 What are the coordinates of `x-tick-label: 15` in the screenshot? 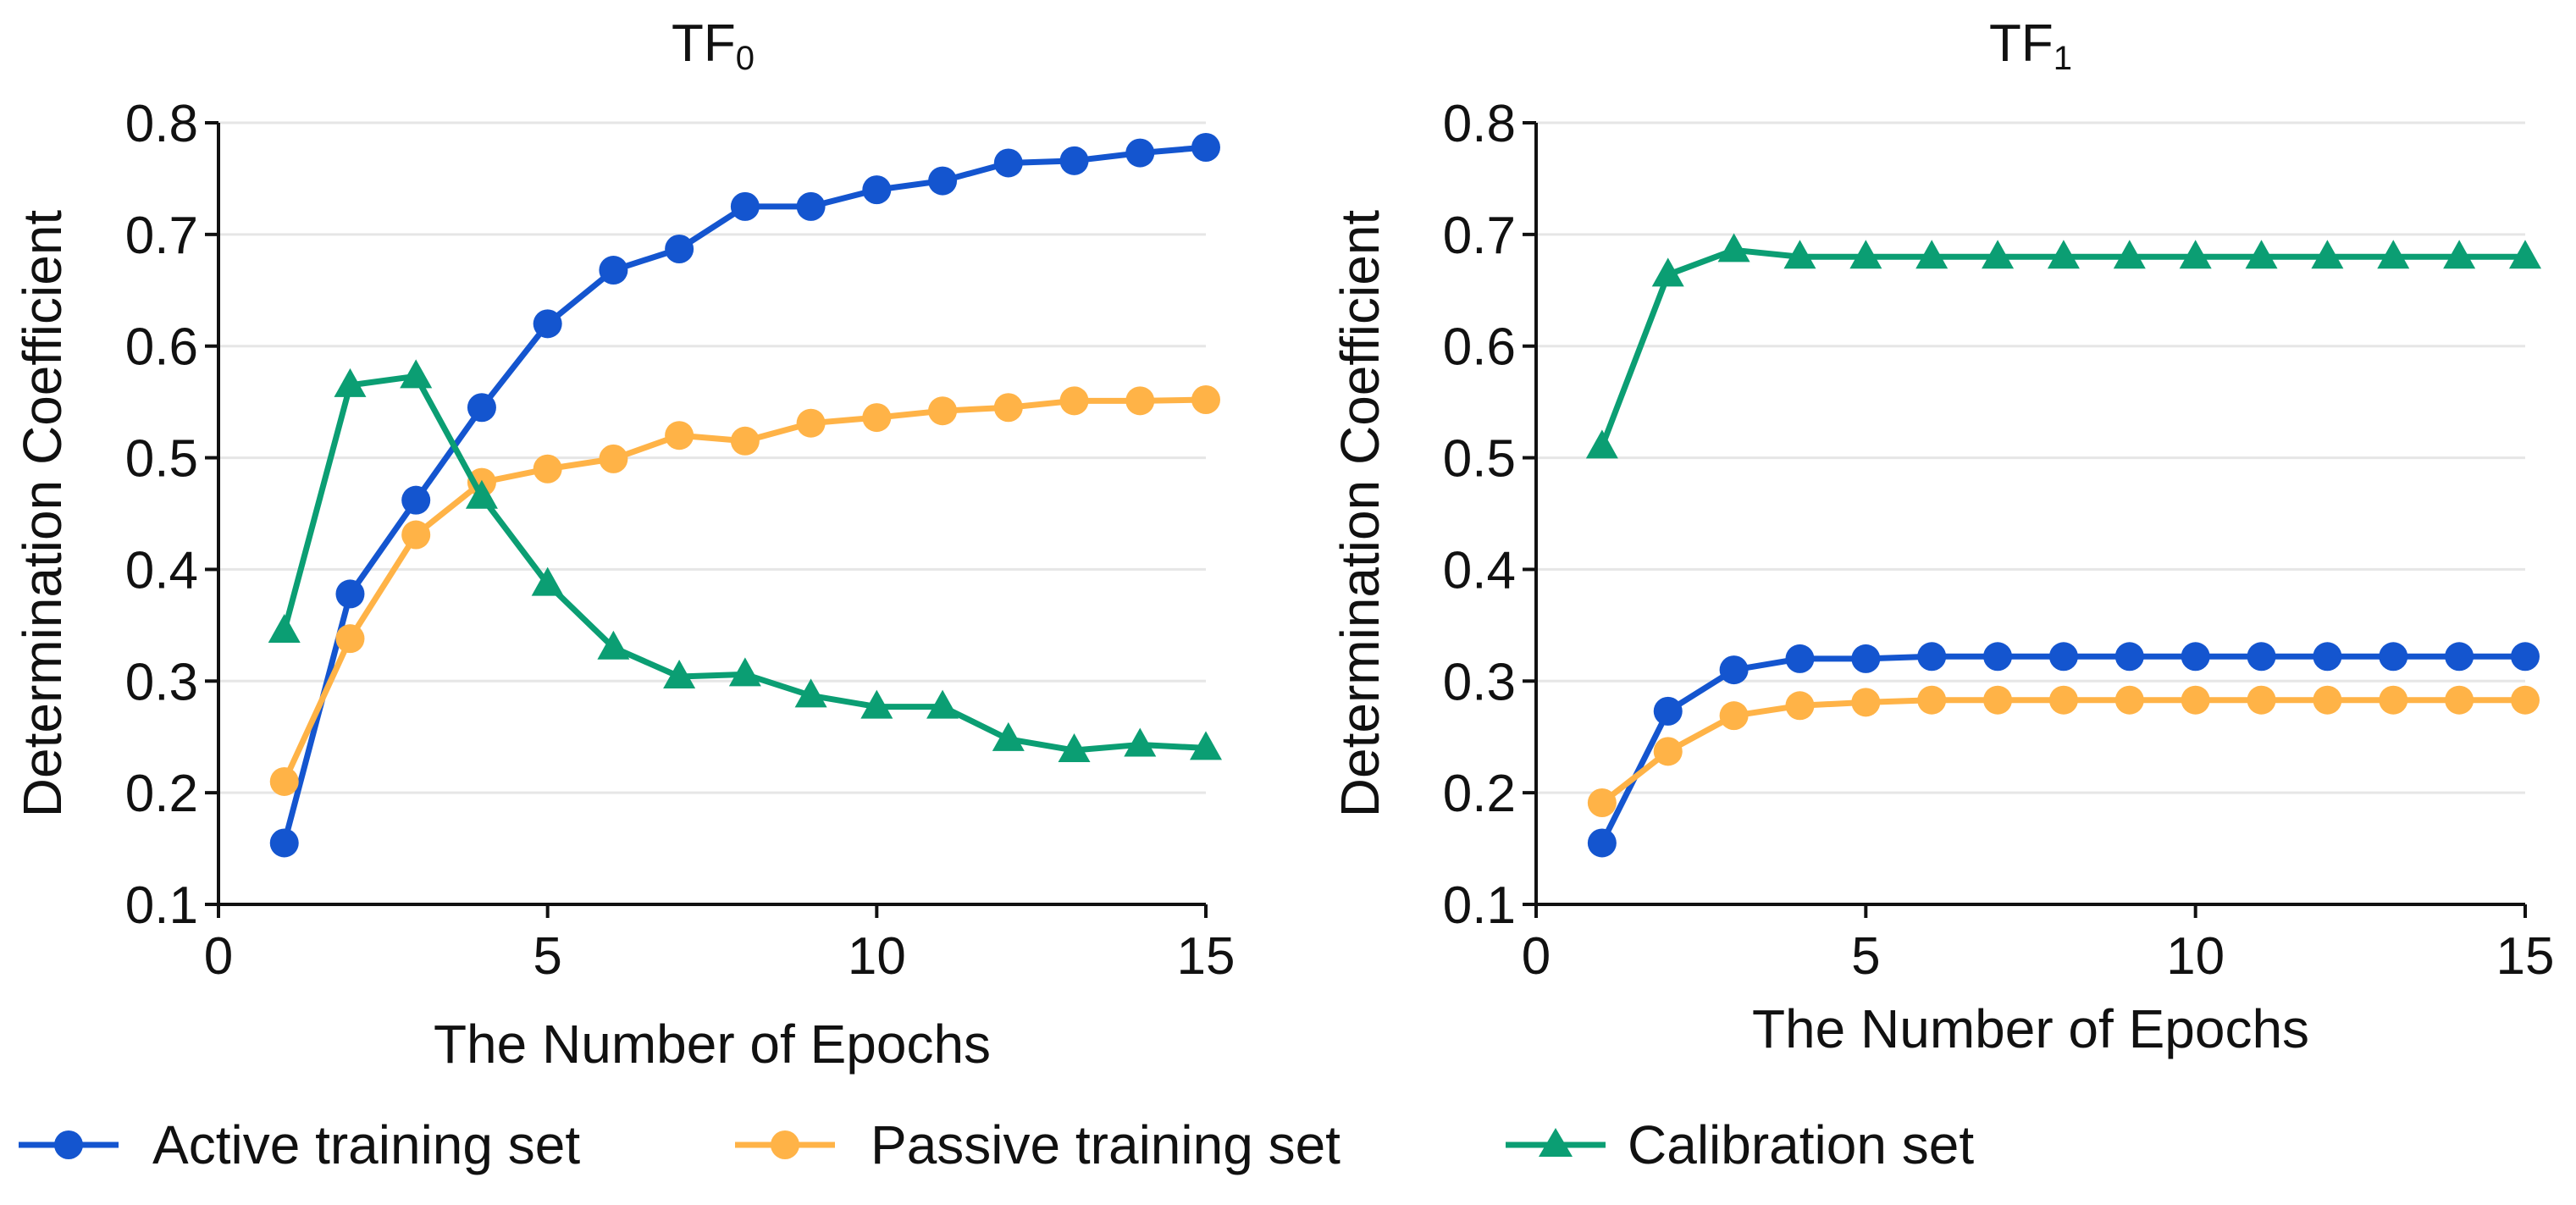 It's located at (2525, 957).